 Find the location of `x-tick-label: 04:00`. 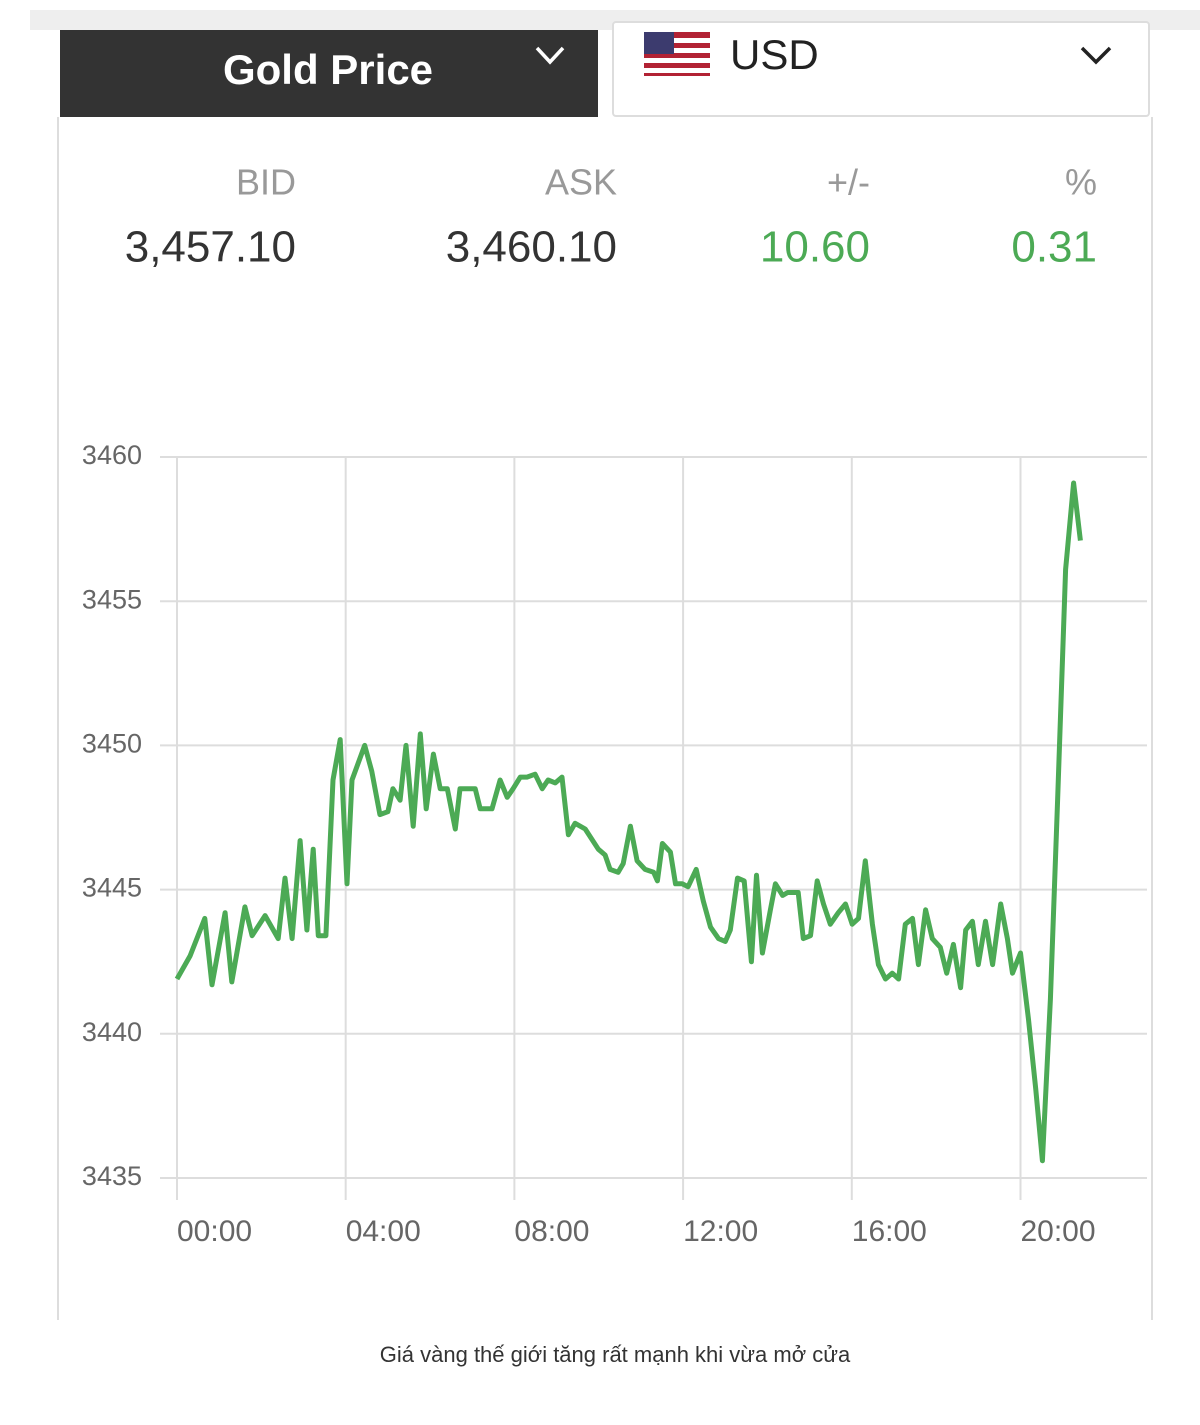

x-tick-label: 04:00 is located at coordinates (383, 1231).